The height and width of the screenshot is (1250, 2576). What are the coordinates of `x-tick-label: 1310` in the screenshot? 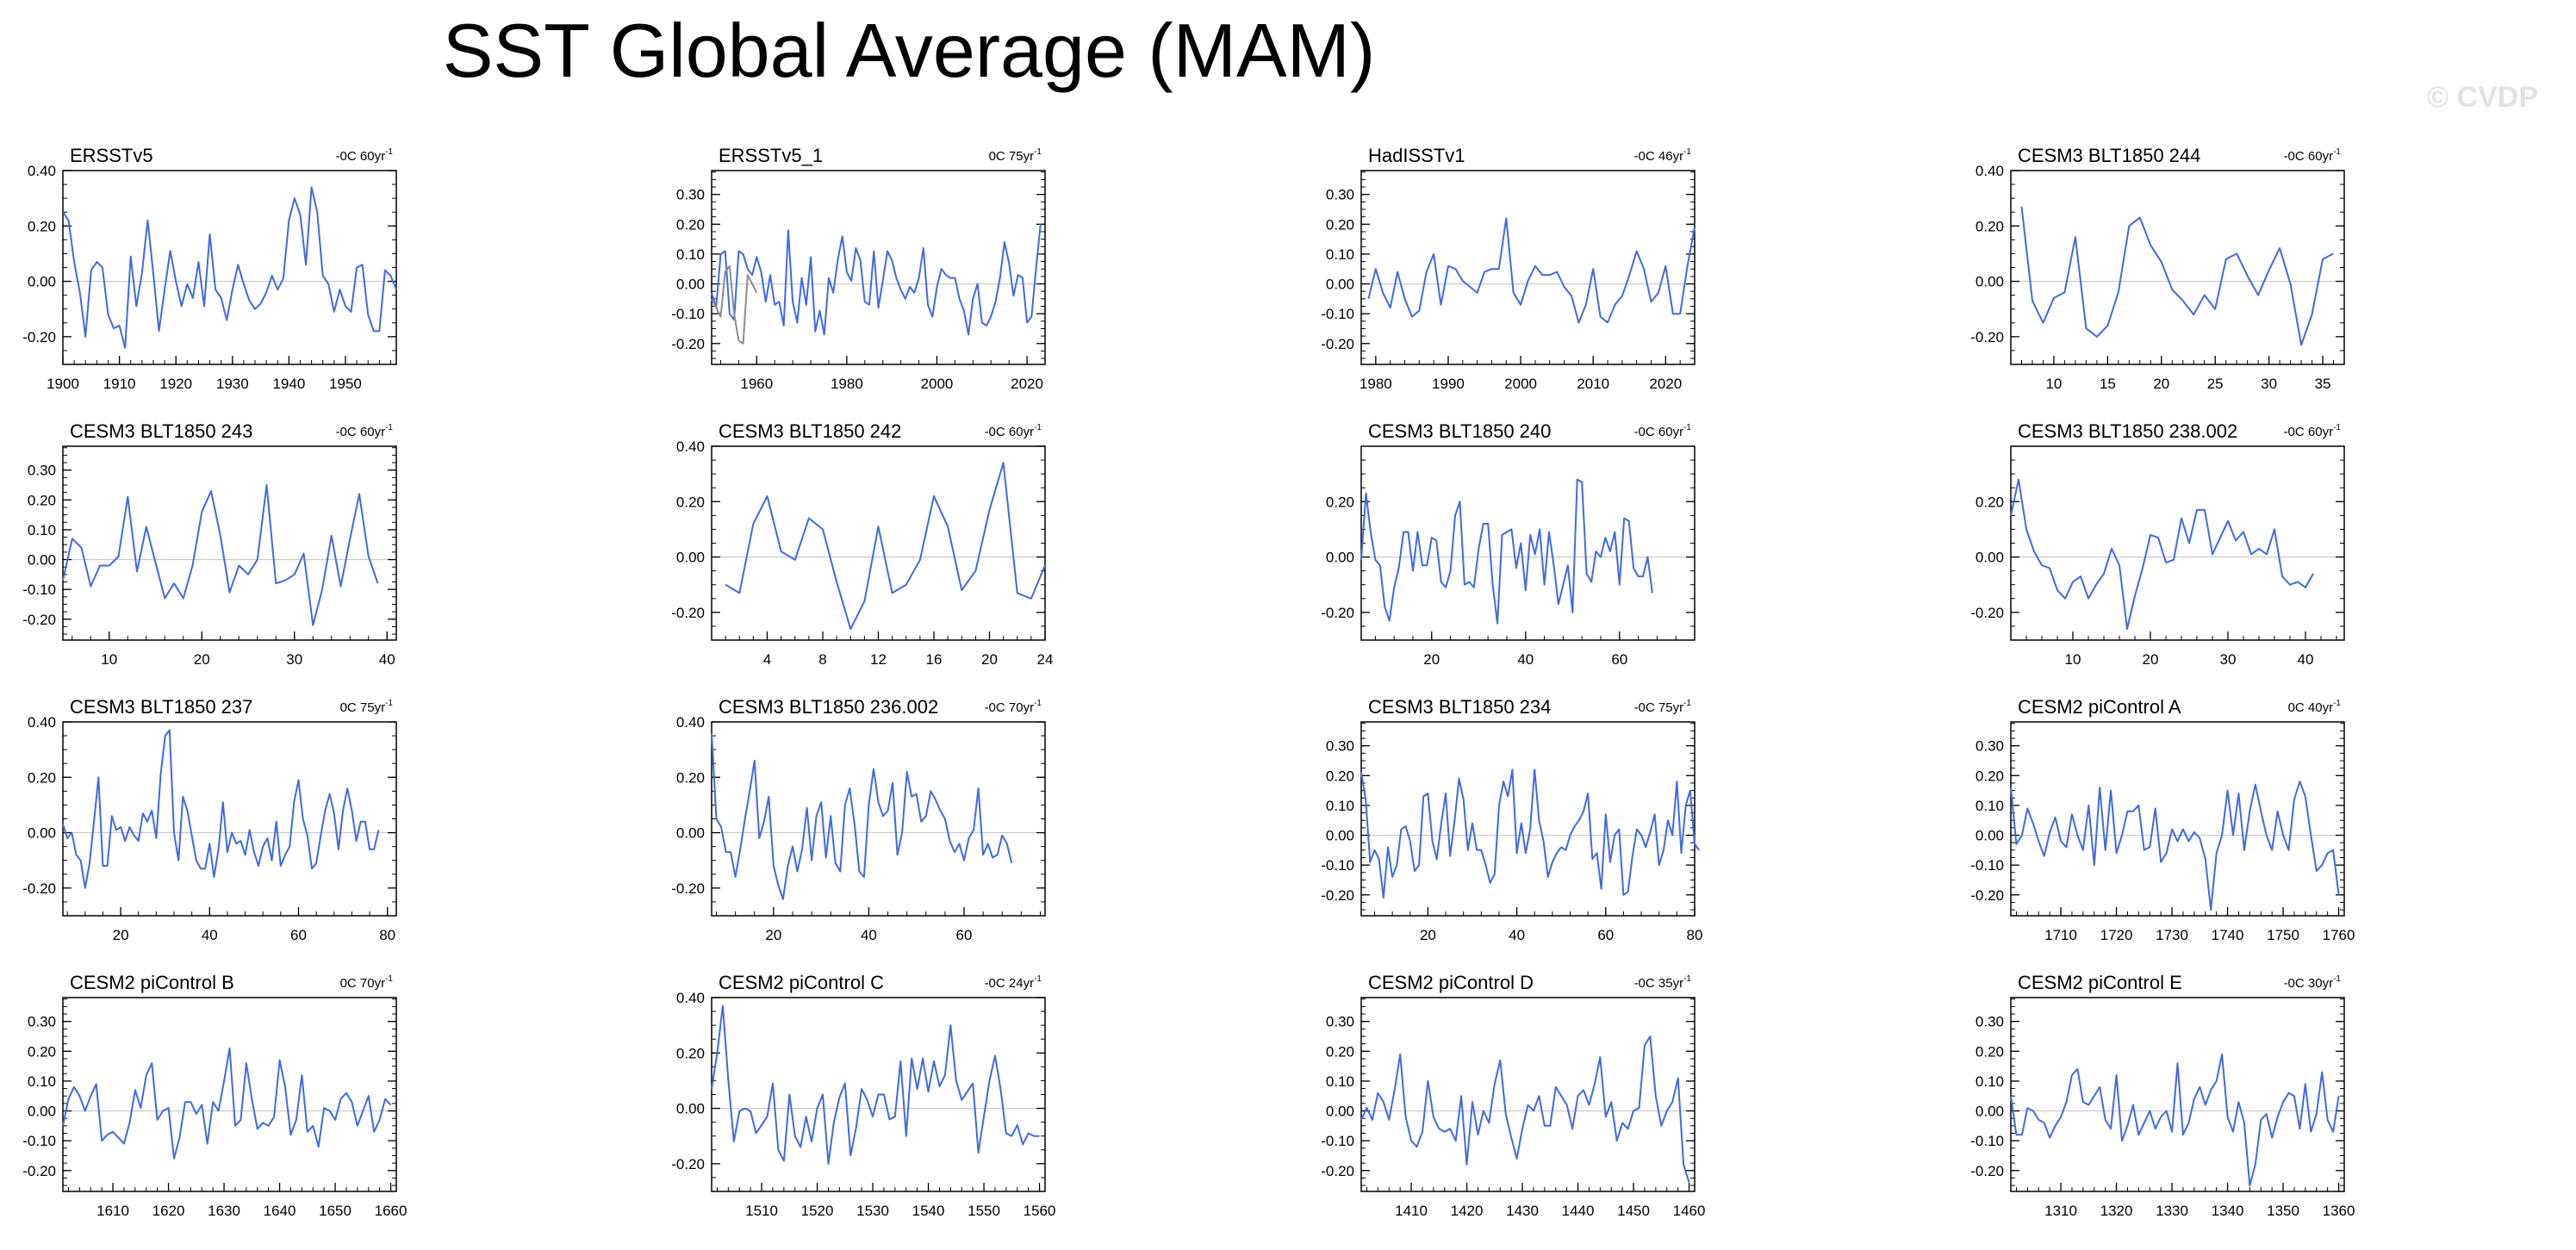 It's located at (2060, 1211).